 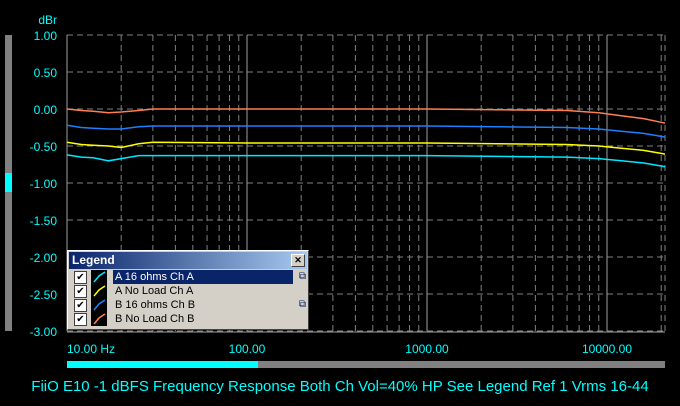 I want to click on legend-title: Legend, so click(x=93, y=260).